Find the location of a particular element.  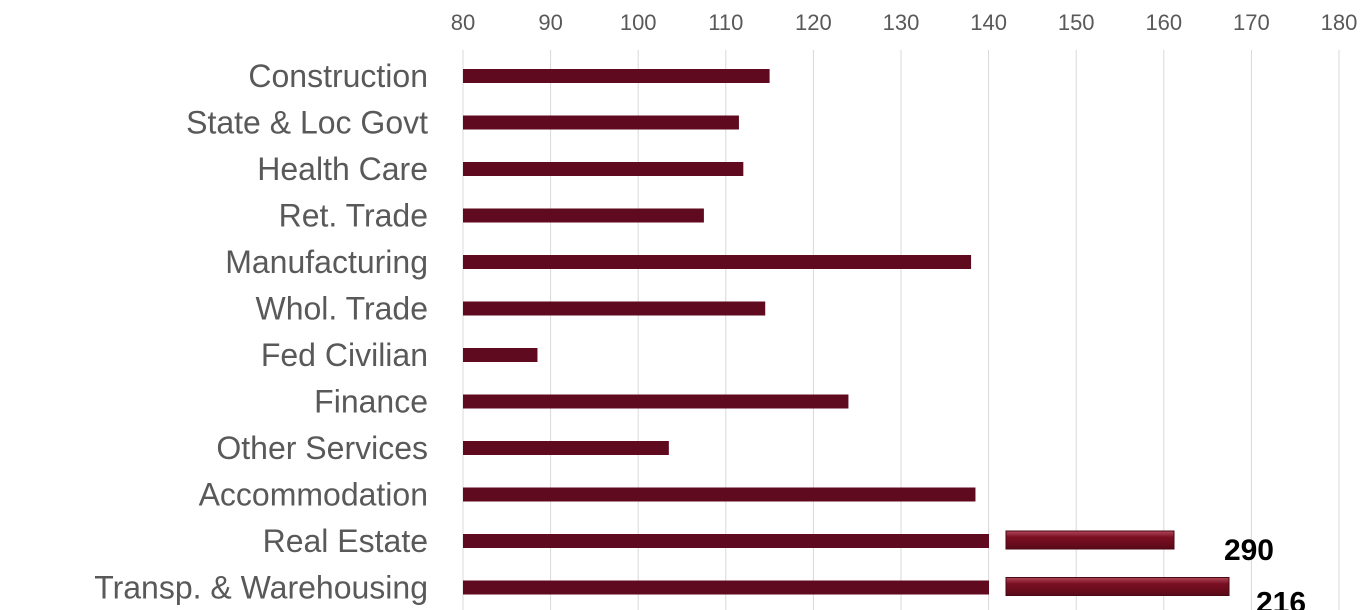

x-tick-label: 180 is located at coordinates (1339, 22).